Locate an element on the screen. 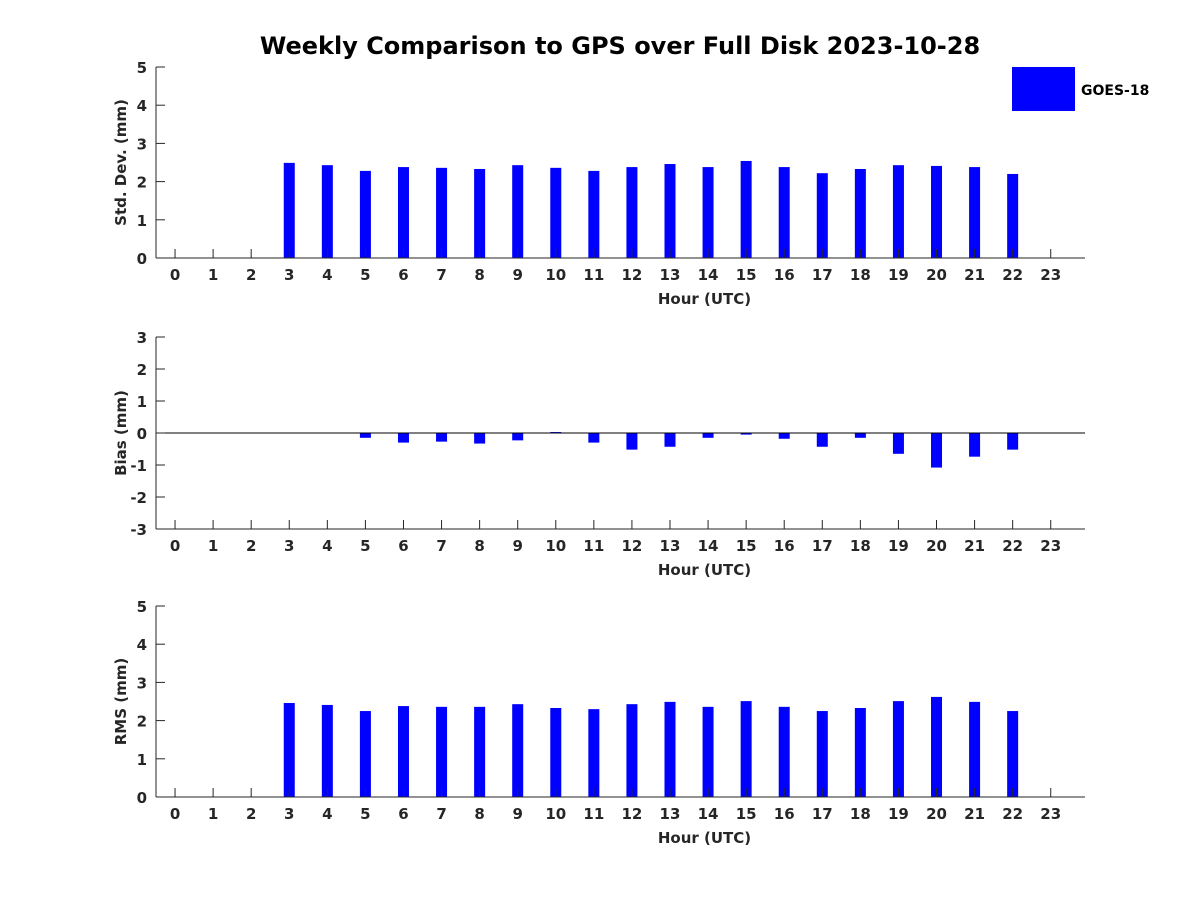 This screenshot has height=900, width=1200. x-tick-label: 19 is located at coordinates (898, 814).